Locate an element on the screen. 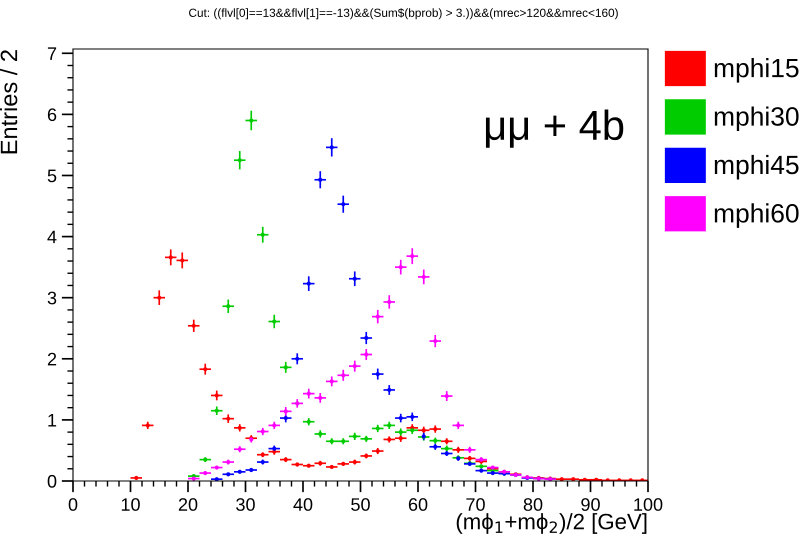 The image size is (807, 541). legend-label: mphi45 is located at coordinates (756, 167).